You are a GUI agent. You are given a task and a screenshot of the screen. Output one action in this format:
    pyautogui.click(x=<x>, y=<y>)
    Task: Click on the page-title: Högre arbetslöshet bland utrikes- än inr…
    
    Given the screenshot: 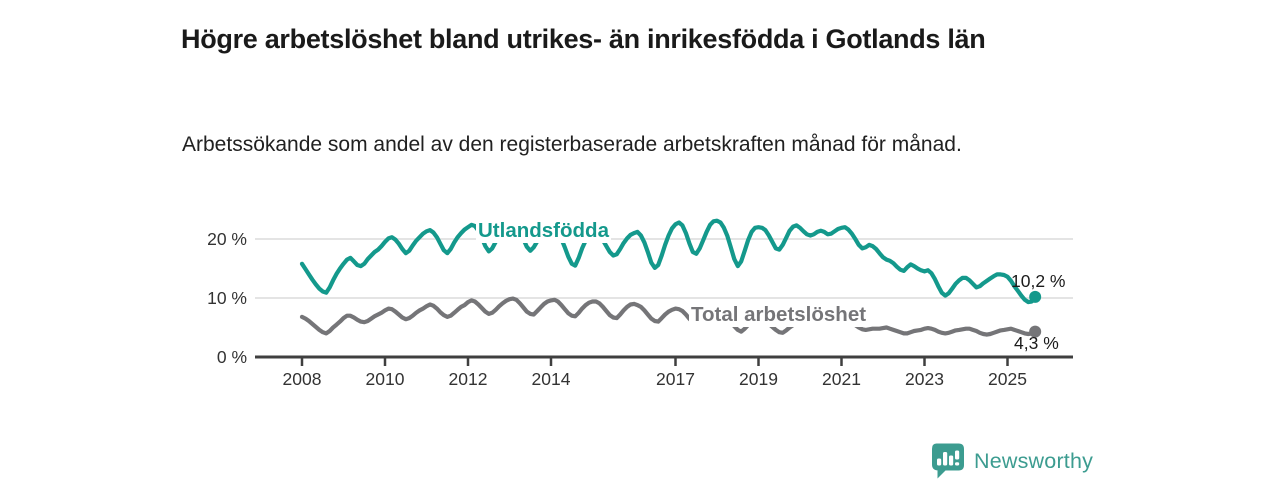 What is the action you would take?
    pyautogui.click(x=583, y=39)
    